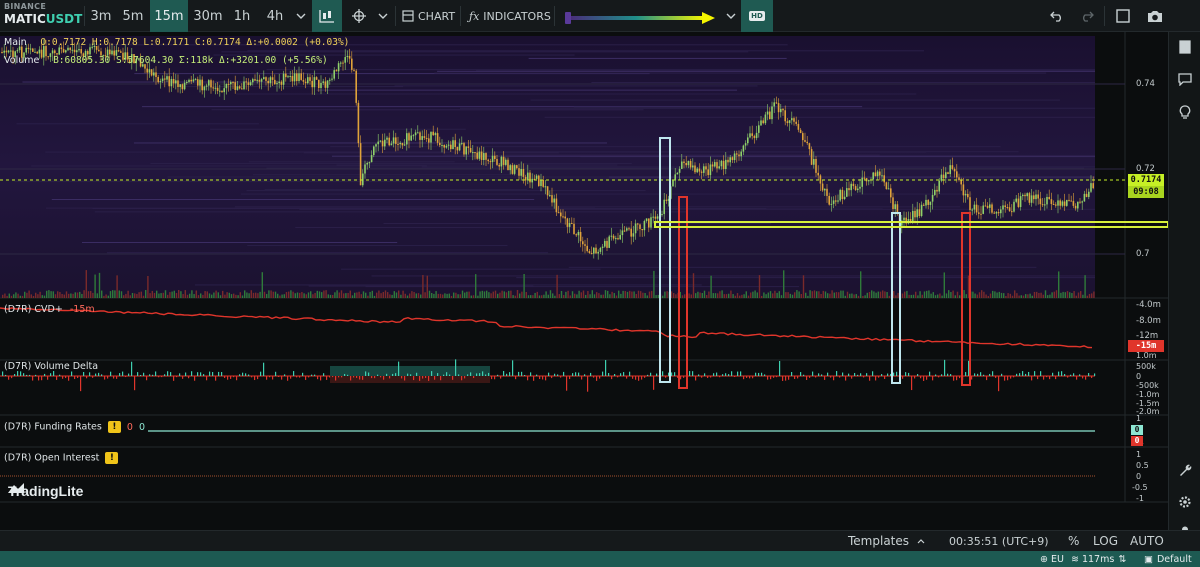 Image resolution: width=1200 pixels, height=567 pixels. Describe the element at coordinates (61, 458) in the screenshot. I see `oi-pane-header: (D7R) Open Interest !` at that location.